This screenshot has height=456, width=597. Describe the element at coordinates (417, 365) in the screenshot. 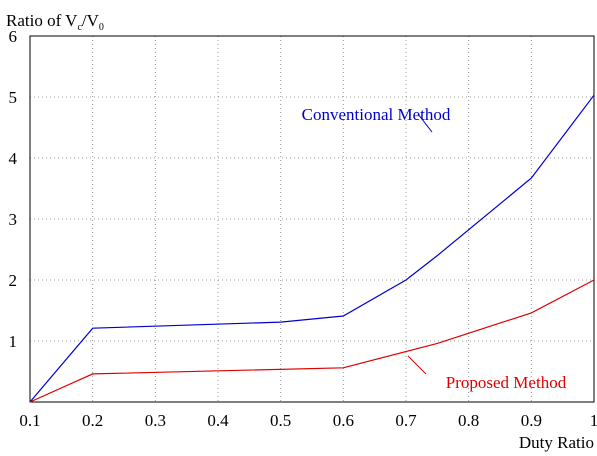

I see `proposed-leader-line` at that location.